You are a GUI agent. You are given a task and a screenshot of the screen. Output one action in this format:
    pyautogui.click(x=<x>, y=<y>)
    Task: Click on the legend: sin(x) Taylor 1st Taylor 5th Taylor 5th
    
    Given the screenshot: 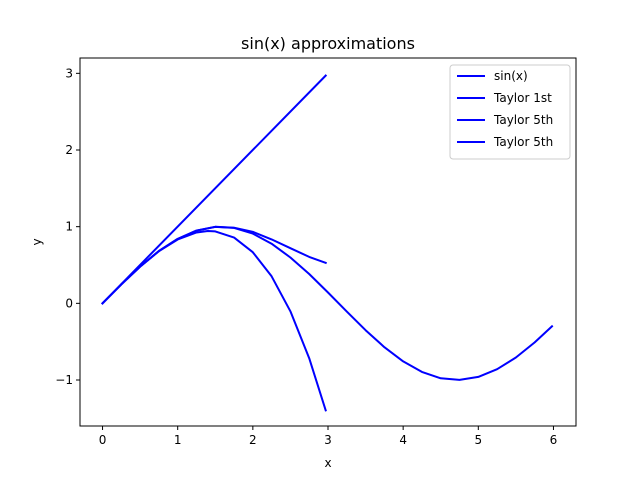 What is the action you would take?
    pyautogui.click(x=510, y=112)
    